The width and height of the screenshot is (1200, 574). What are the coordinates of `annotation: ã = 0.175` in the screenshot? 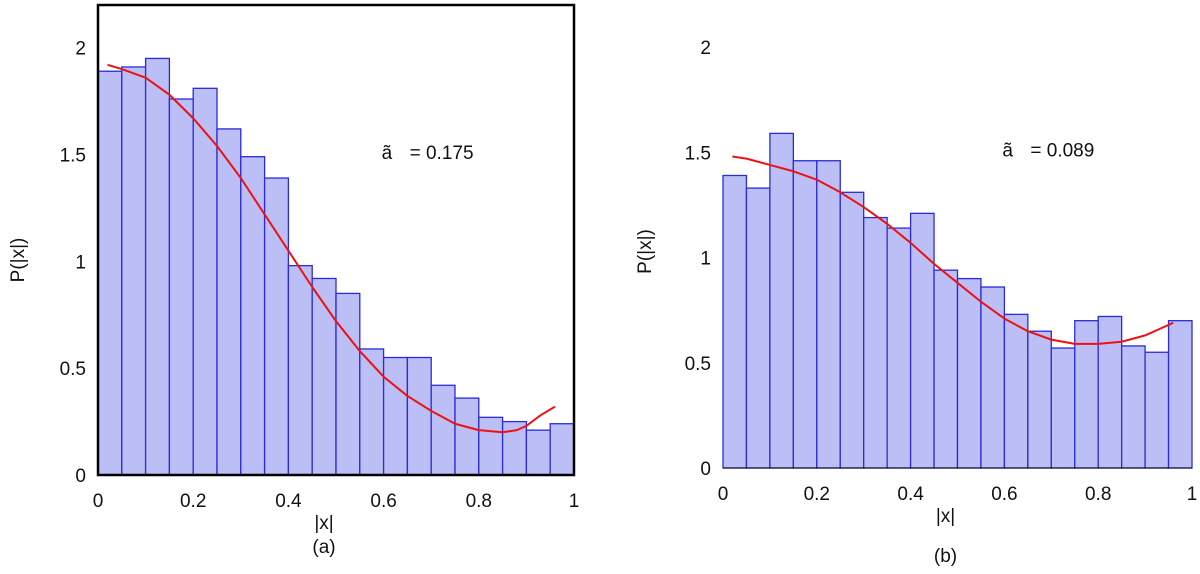 It's located at (428, 153).